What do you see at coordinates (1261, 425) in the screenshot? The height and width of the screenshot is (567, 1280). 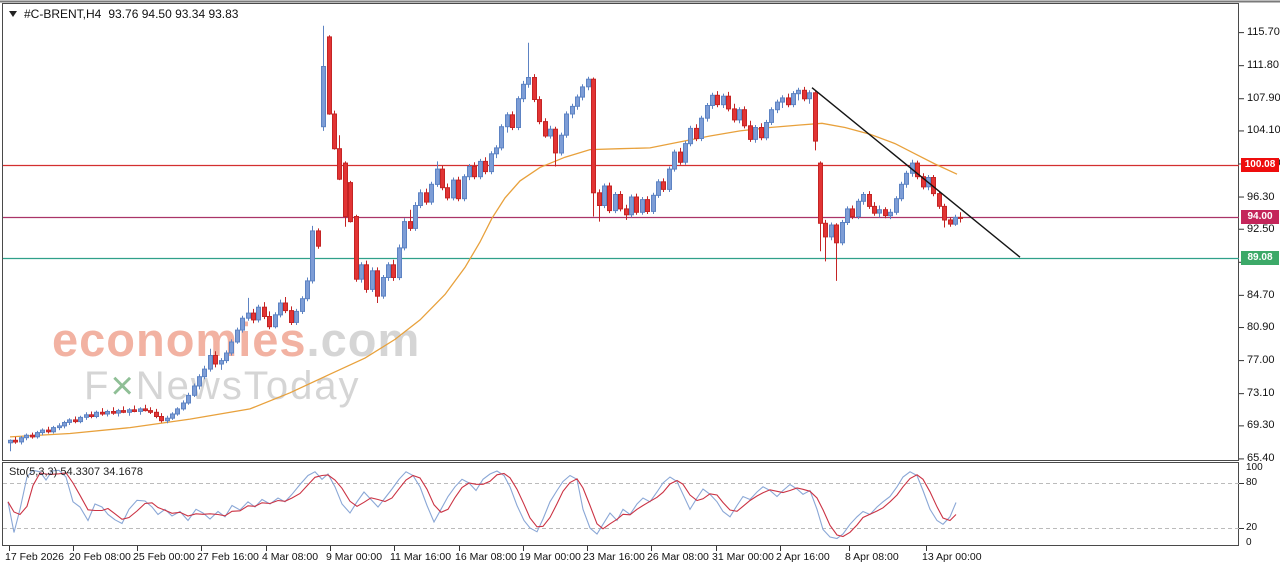 I see `price-axis-label: 69.30` at bounding box center [1261, 425].